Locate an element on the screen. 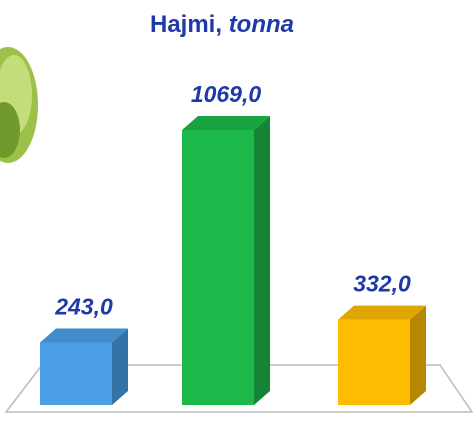 This screenshot has width=475, height=445. title-unit: tonna is located at coordinates (261, 24).